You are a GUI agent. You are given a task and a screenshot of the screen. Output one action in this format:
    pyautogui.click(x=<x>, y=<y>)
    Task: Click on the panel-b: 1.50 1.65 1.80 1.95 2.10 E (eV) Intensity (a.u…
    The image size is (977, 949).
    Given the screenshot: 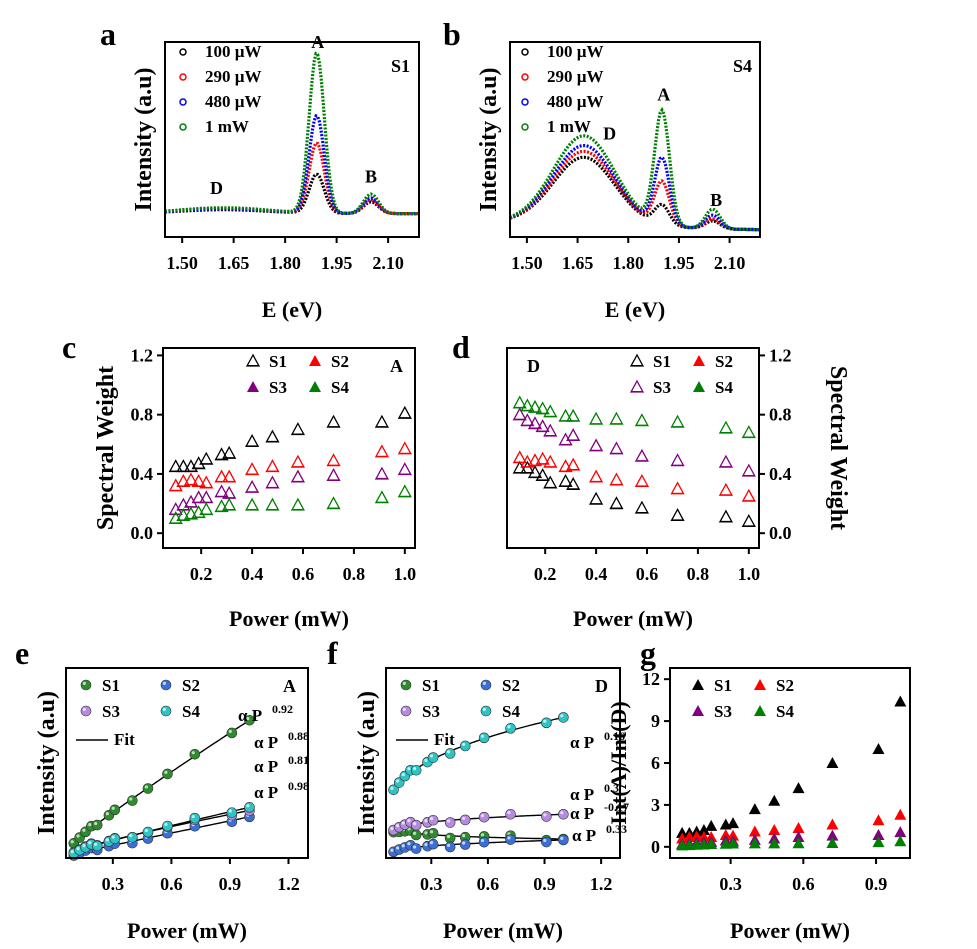 What is the action you would take?
    pyautogui.click(x=602, y=169)
    